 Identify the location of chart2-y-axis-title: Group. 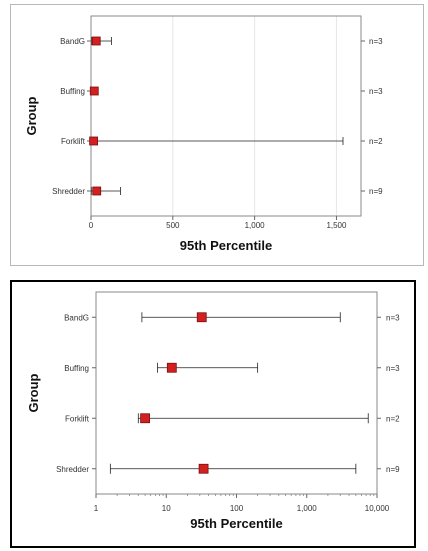
(33, 392).